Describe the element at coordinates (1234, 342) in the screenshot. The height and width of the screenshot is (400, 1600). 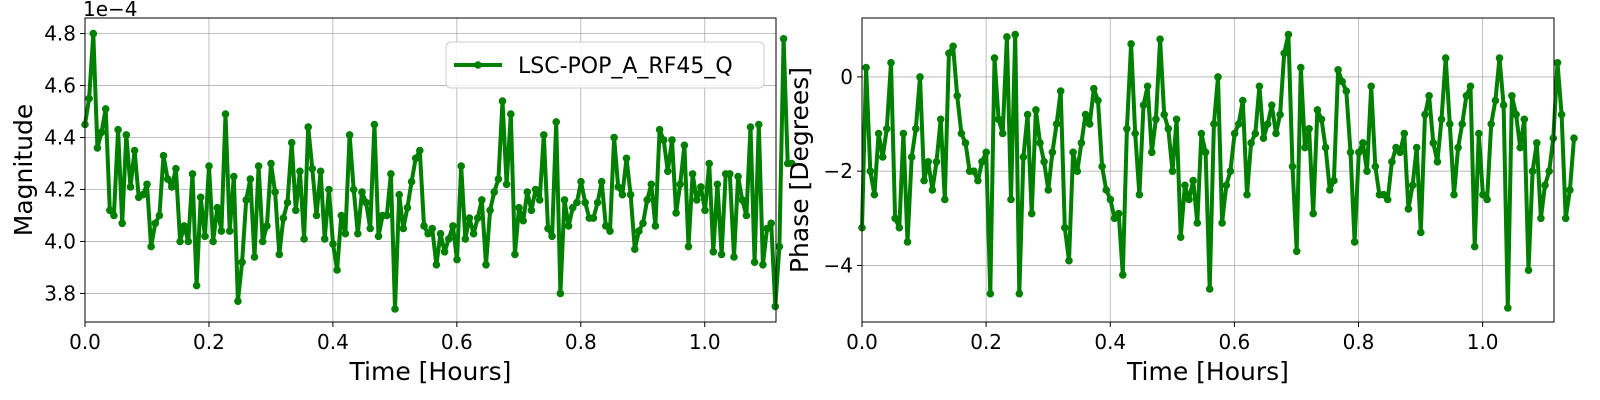
I see `x-tick-label: 0.6` at that location.